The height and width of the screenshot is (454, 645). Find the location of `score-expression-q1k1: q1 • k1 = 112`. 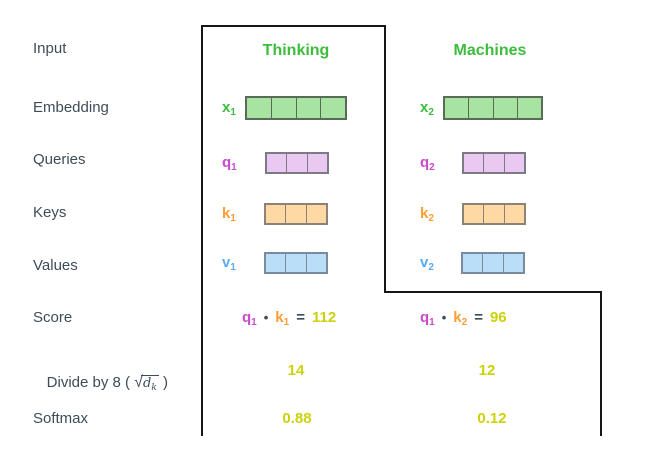

score-expression-q1k1: q1 • k1 = 112 is located at coordinates (289, 318).